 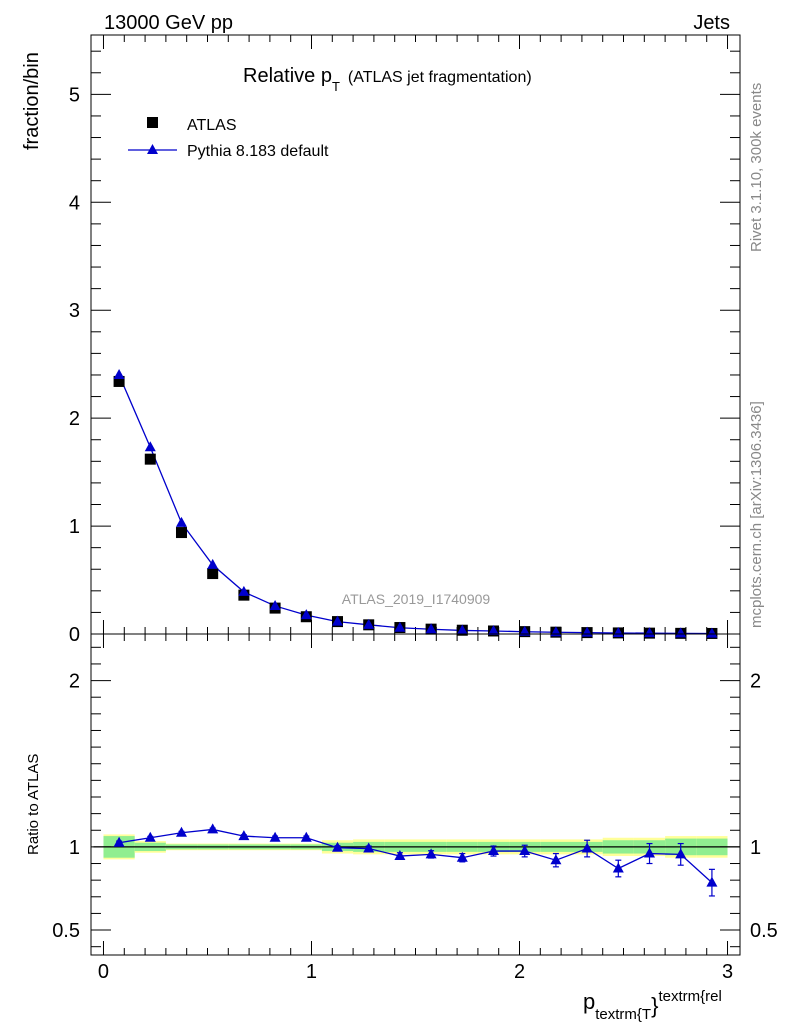 I want to click on x-axis-label: ptextrm{T}textrm{rel, so click(x=652, y=1005).